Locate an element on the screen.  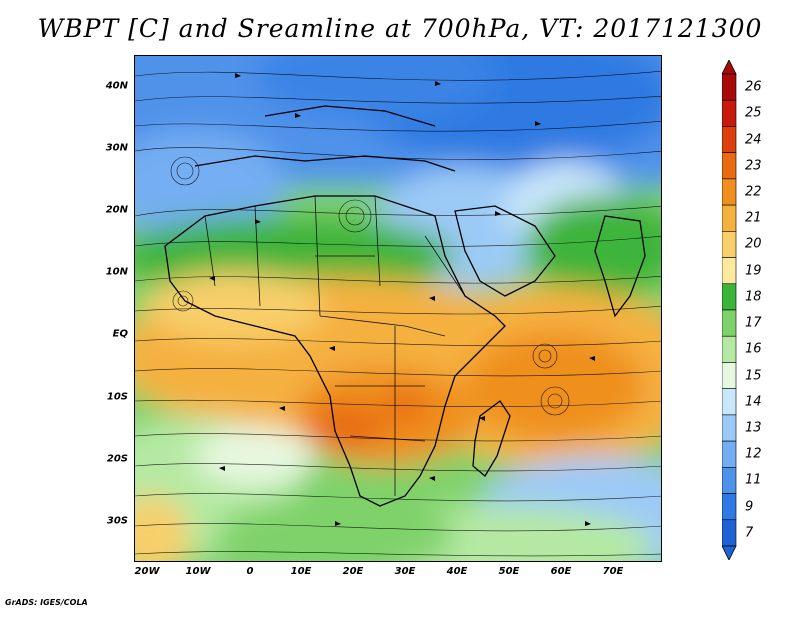
grads-credit: GrADS: IGES/COLA is located at coordinates (46, 602).